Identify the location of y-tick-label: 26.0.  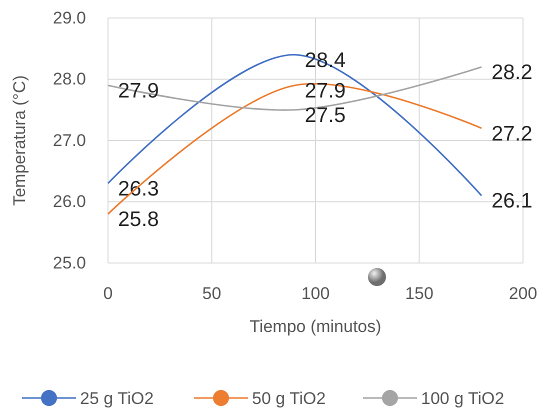
(69, 202).